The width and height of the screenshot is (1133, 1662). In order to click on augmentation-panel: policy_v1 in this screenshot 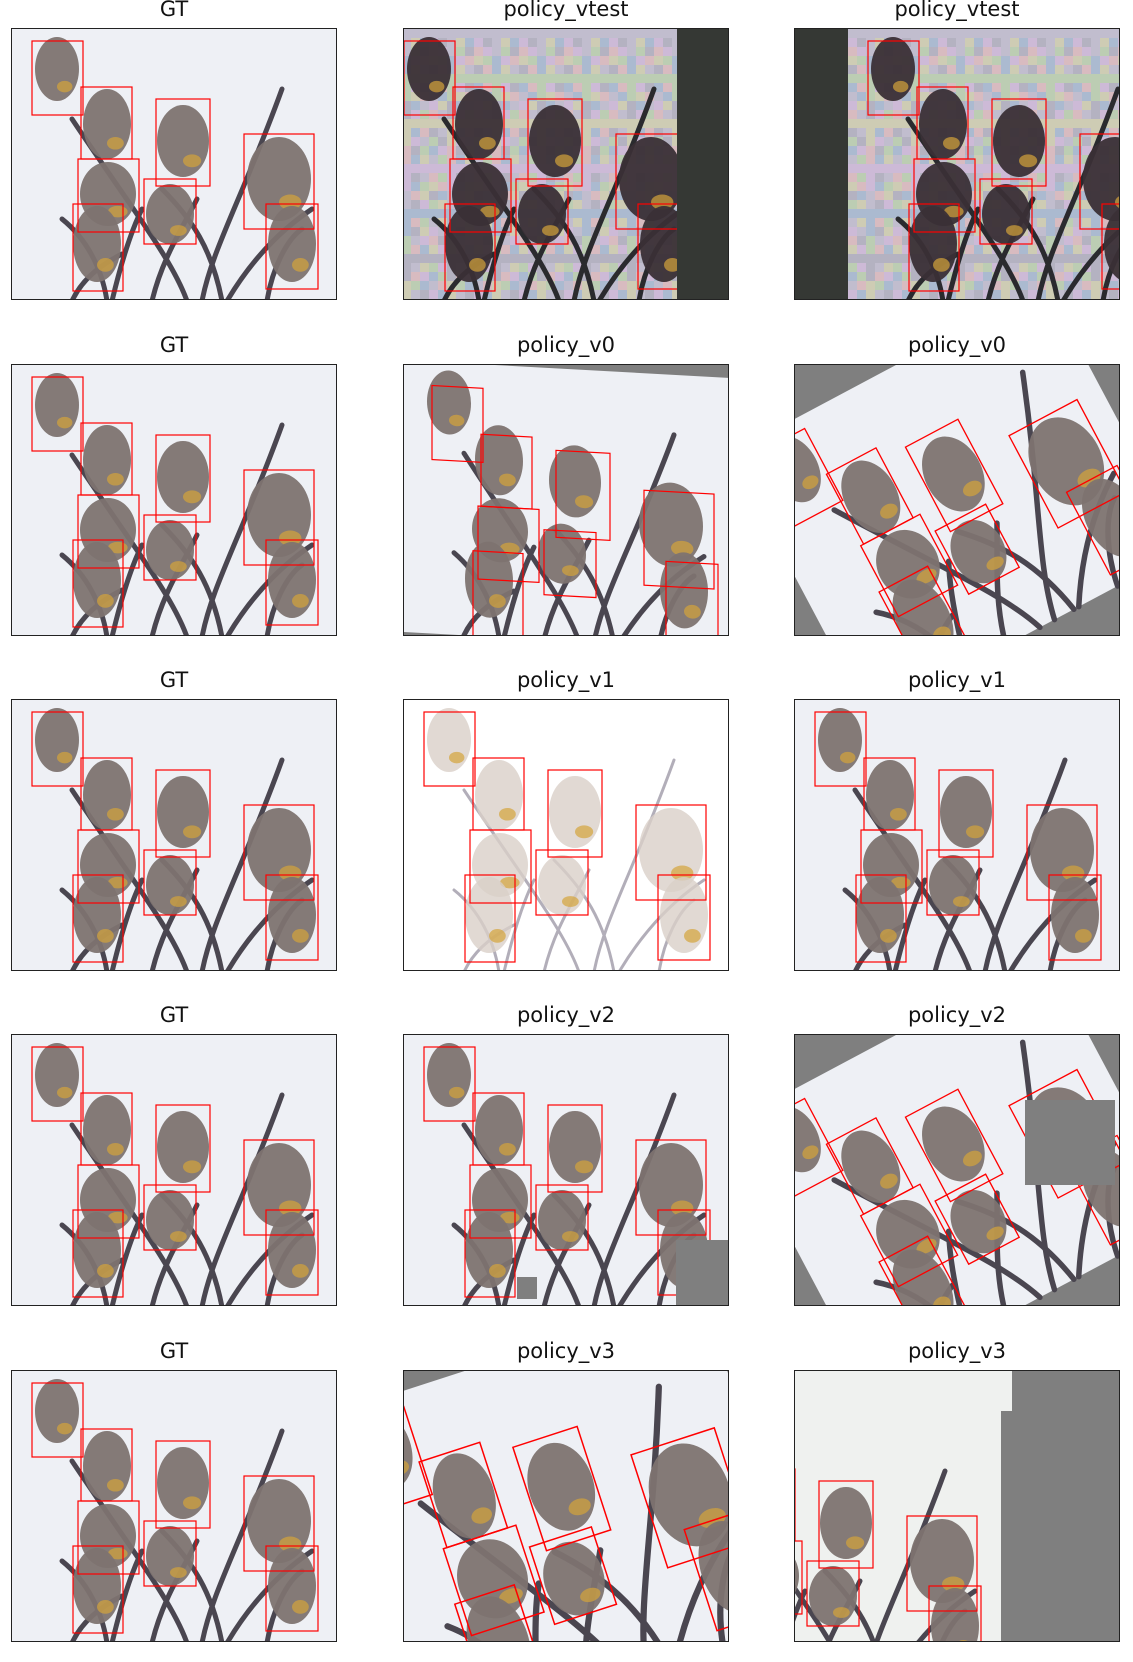, I will do `click(957, 819)`.